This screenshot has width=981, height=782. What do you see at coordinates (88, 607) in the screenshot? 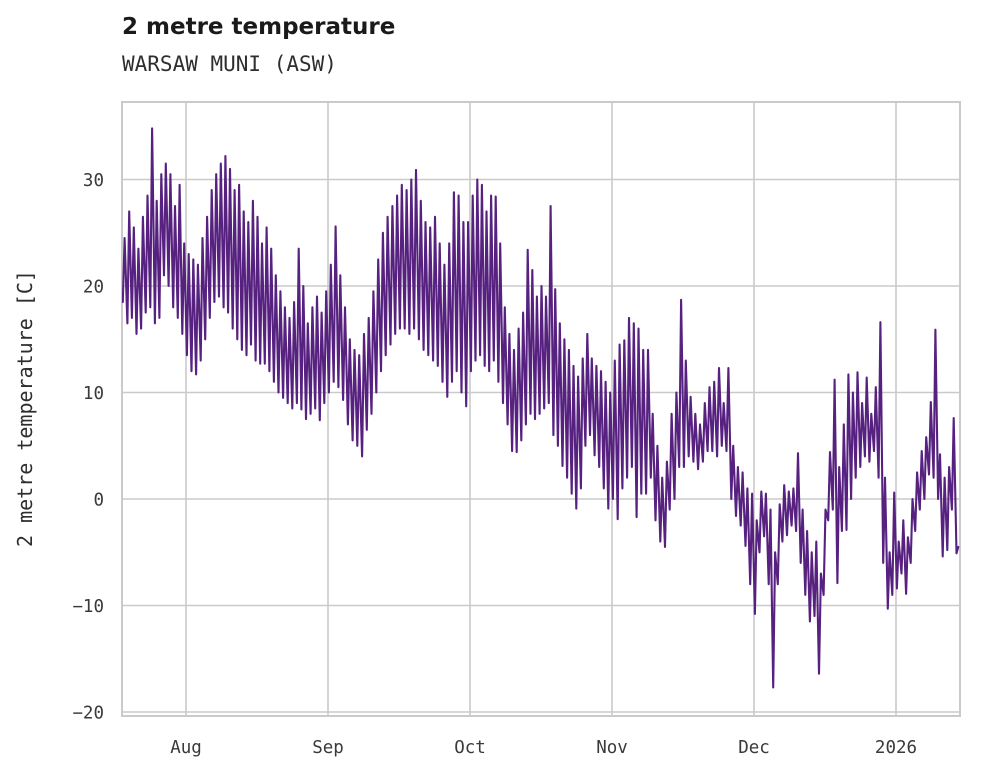
I see `y-tick-label: −10` at bounding box center [88, 607].